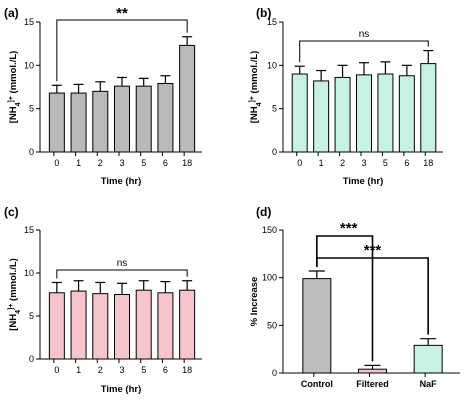 Image resolution: width=474 pixels, height=409 pixels. What do you see at coordinates (263, 212) in the screenshot?
I see `panel-label: (d)` at bounding box center [263, 212].